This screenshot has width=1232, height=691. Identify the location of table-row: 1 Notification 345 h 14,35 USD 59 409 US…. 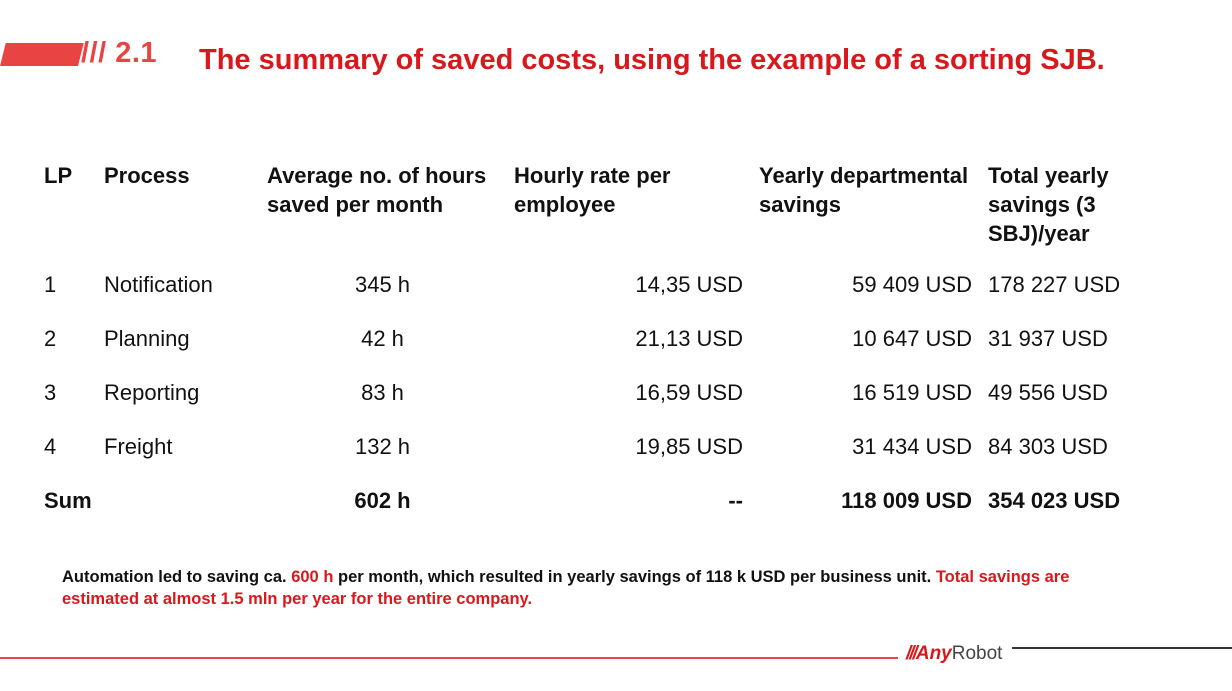
(606, 285).